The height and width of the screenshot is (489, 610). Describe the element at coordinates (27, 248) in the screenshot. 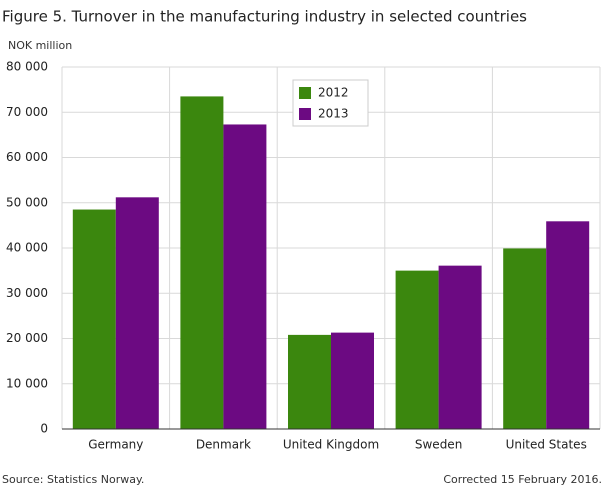

I see `y-tick-label: 40 000` at that location.